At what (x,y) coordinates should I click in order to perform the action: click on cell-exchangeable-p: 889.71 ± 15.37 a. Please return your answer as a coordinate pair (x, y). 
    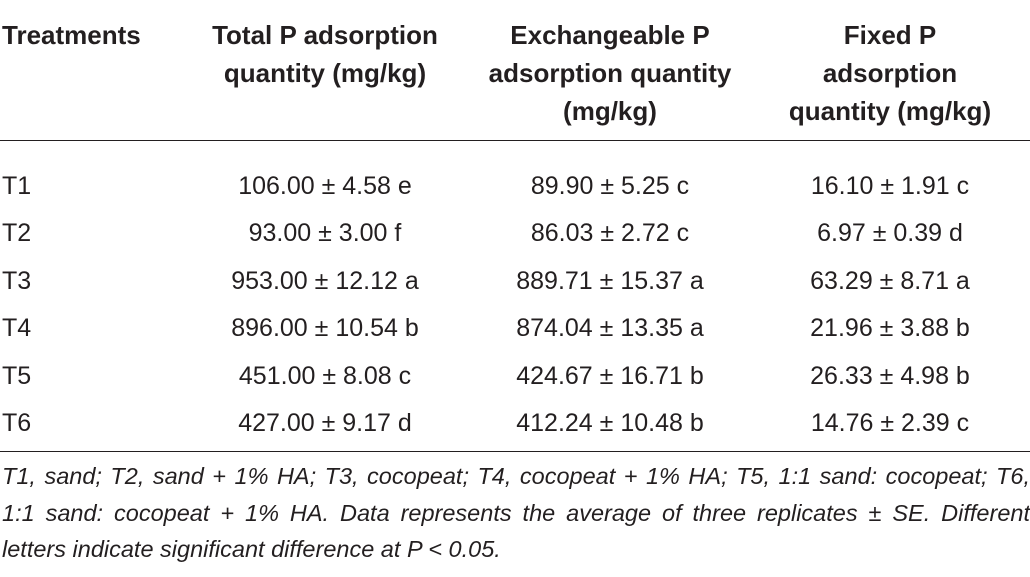
    Looking at the image, I should click on (610, 280).